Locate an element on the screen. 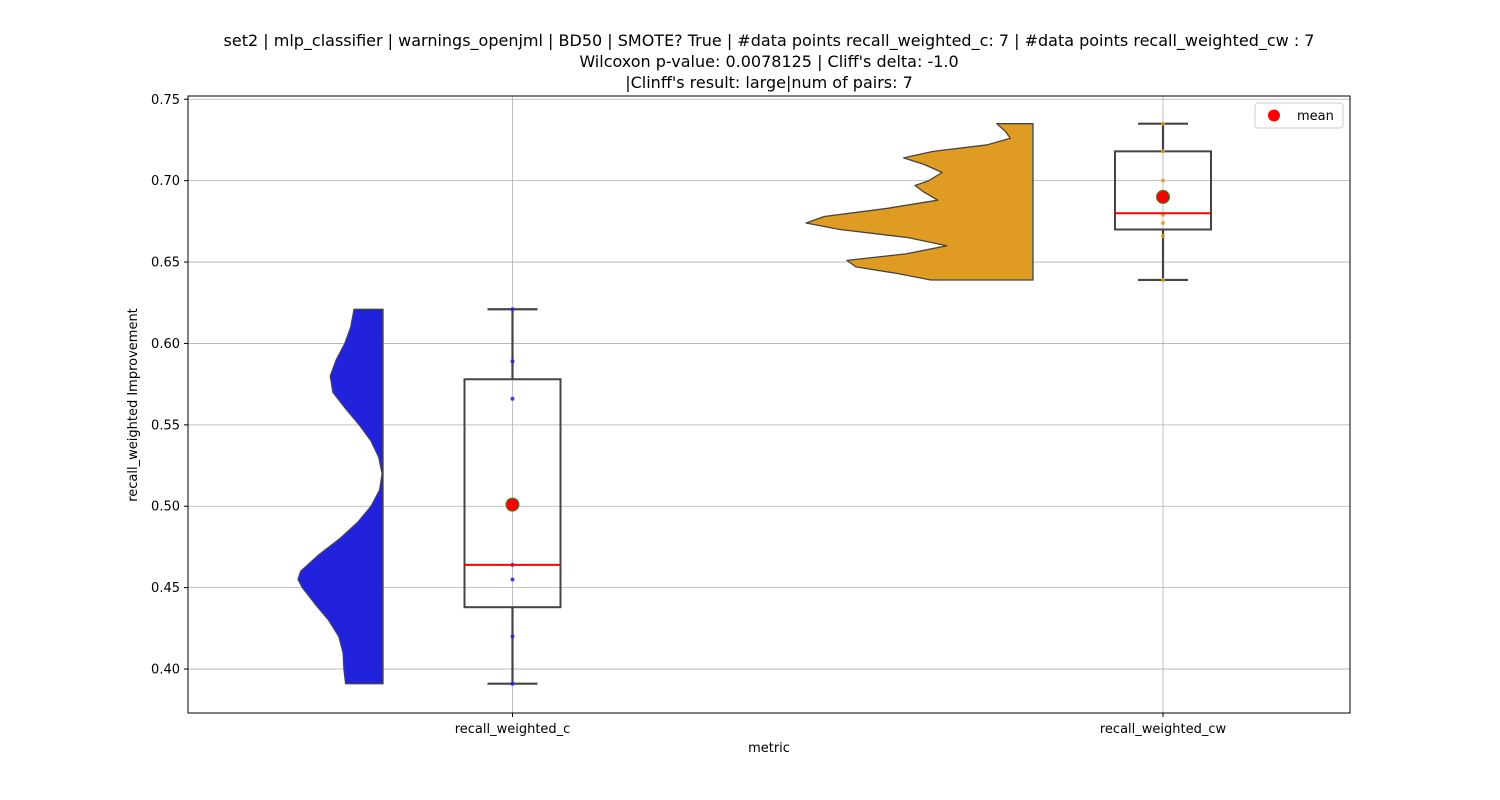  legend-frame is located at coordinates (1299, 115).